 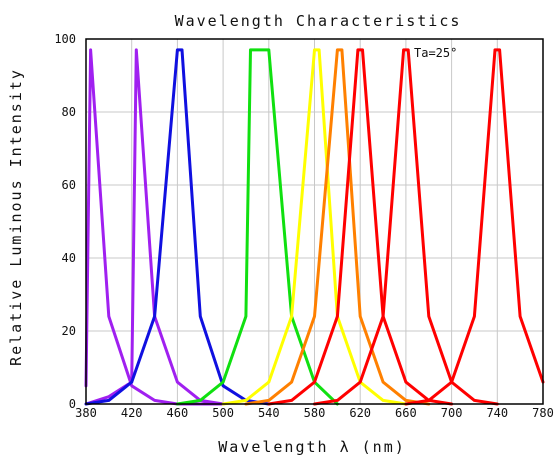 I want to click on x-tick-label: 380, so click(x=86, y=413).